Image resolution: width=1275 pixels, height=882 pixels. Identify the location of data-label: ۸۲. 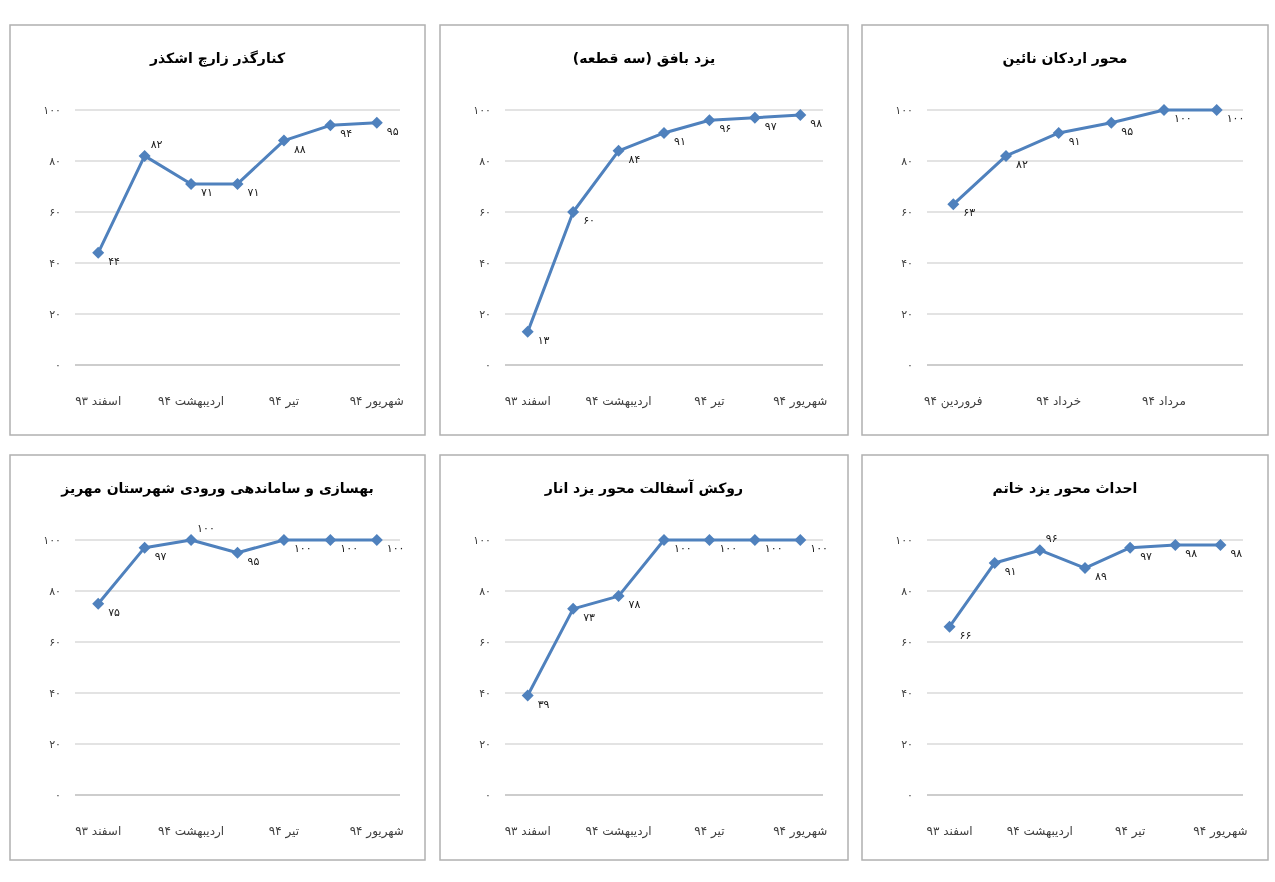
(156, 144).